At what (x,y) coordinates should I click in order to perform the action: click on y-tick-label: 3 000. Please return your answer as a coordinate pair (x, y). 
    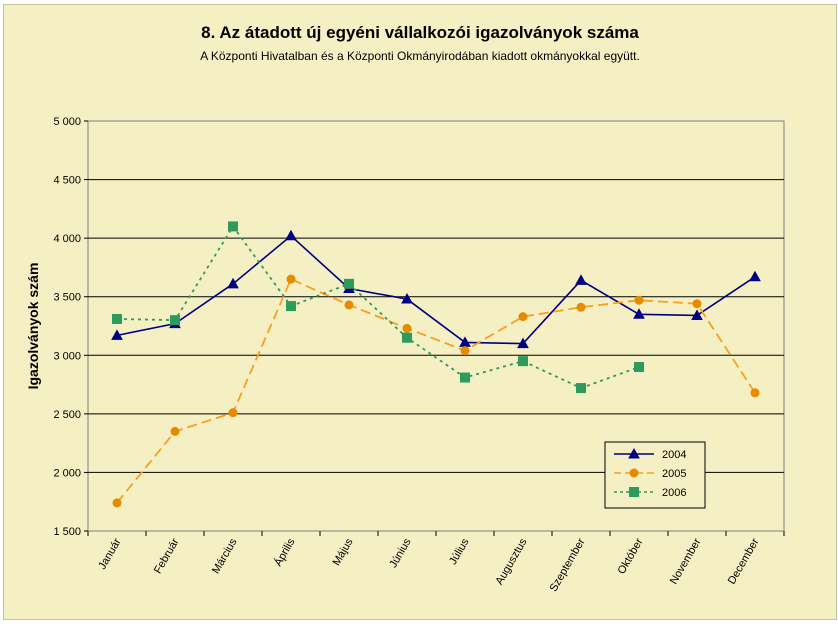
    Looking at the image, I should click on (67, 356).